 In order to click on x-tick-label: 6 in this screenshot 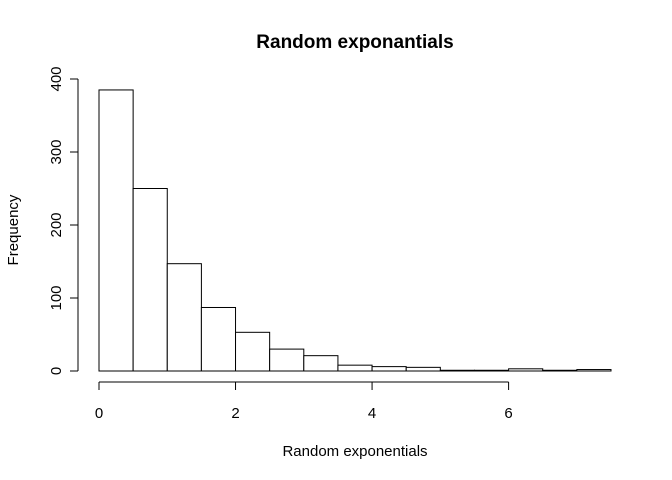, I will do `click(508, 413)`.